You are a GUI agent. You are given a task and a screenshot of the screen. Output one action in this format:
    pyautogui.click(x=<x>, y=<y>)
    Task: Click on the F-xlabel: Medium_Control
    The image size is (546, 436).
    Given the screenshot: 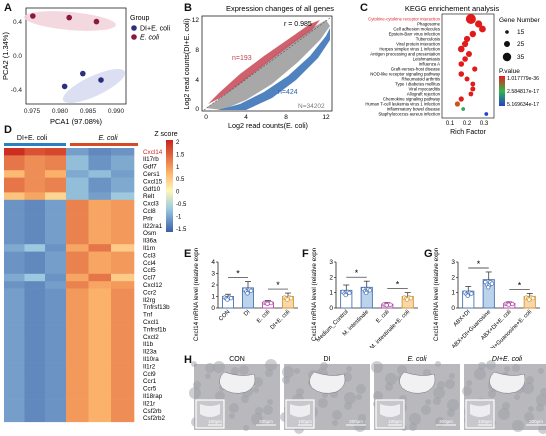 What is the action you would take?
    pyautogui.click(x=332, y=326)
    